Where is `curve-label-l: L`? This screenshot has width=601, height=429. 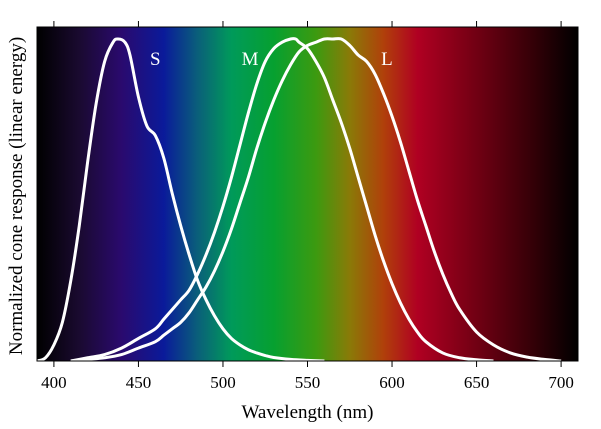 curve-label-l: L is located at coordinates (387, 59).